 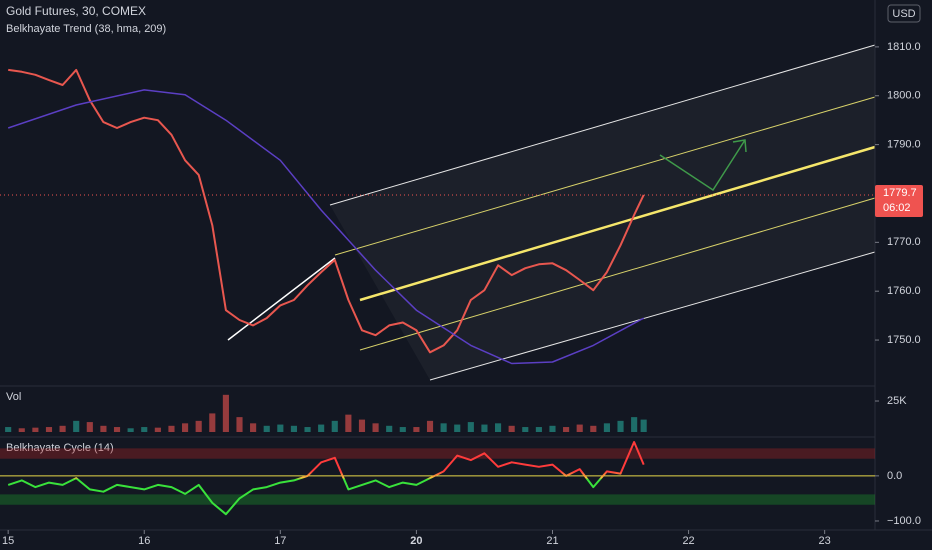 I want to click on x-tick-label: 21, so click(x=552, y=541).